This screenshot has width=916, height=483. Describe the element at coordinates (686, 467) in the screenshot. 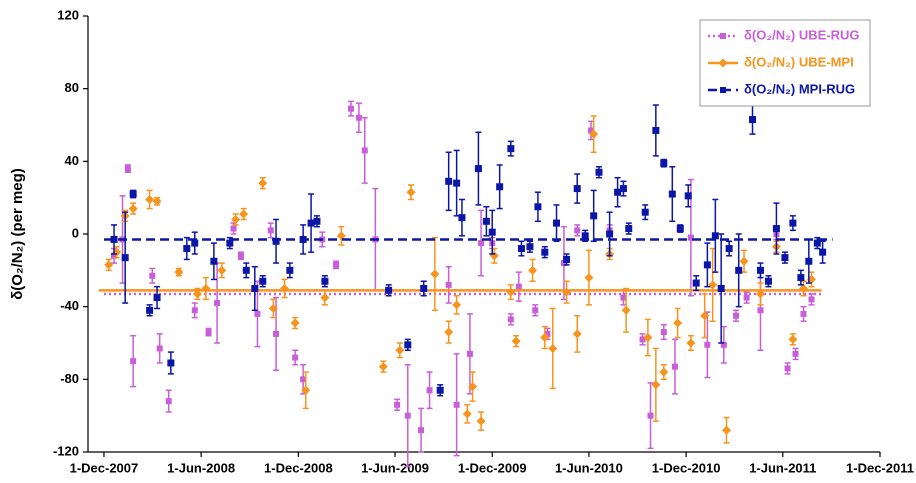

I see `x-tick-label: 1-Dec-2010` at that location.